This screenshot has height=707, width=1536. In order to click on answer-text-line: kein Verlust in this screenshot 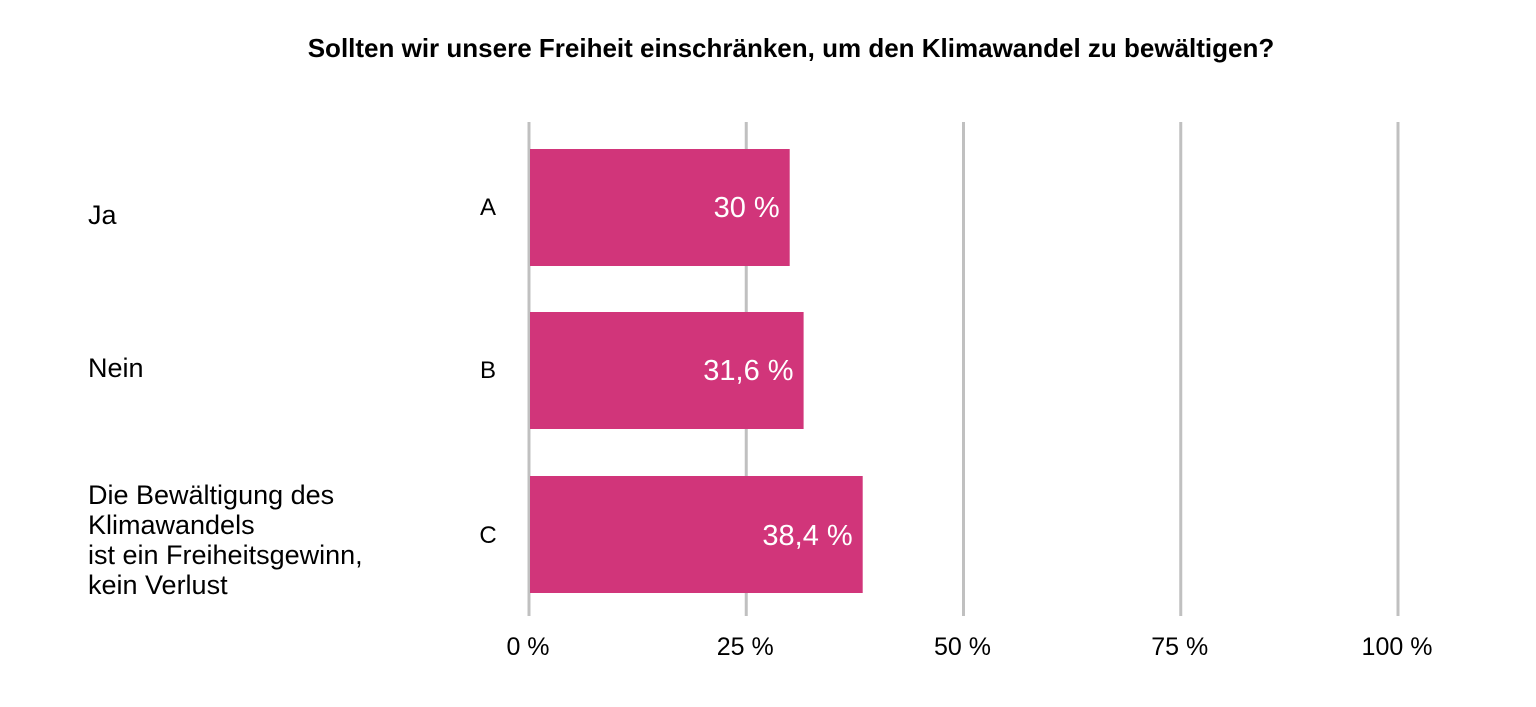, I will do `click(158, 585)`.